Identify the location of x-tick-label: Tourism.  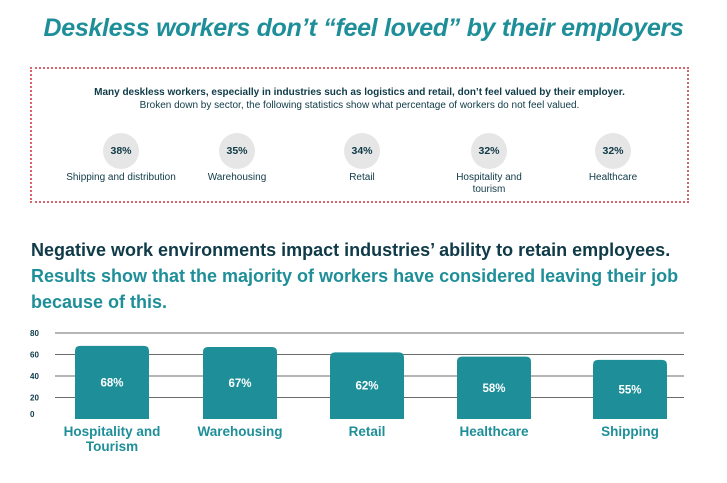
(112, 446).